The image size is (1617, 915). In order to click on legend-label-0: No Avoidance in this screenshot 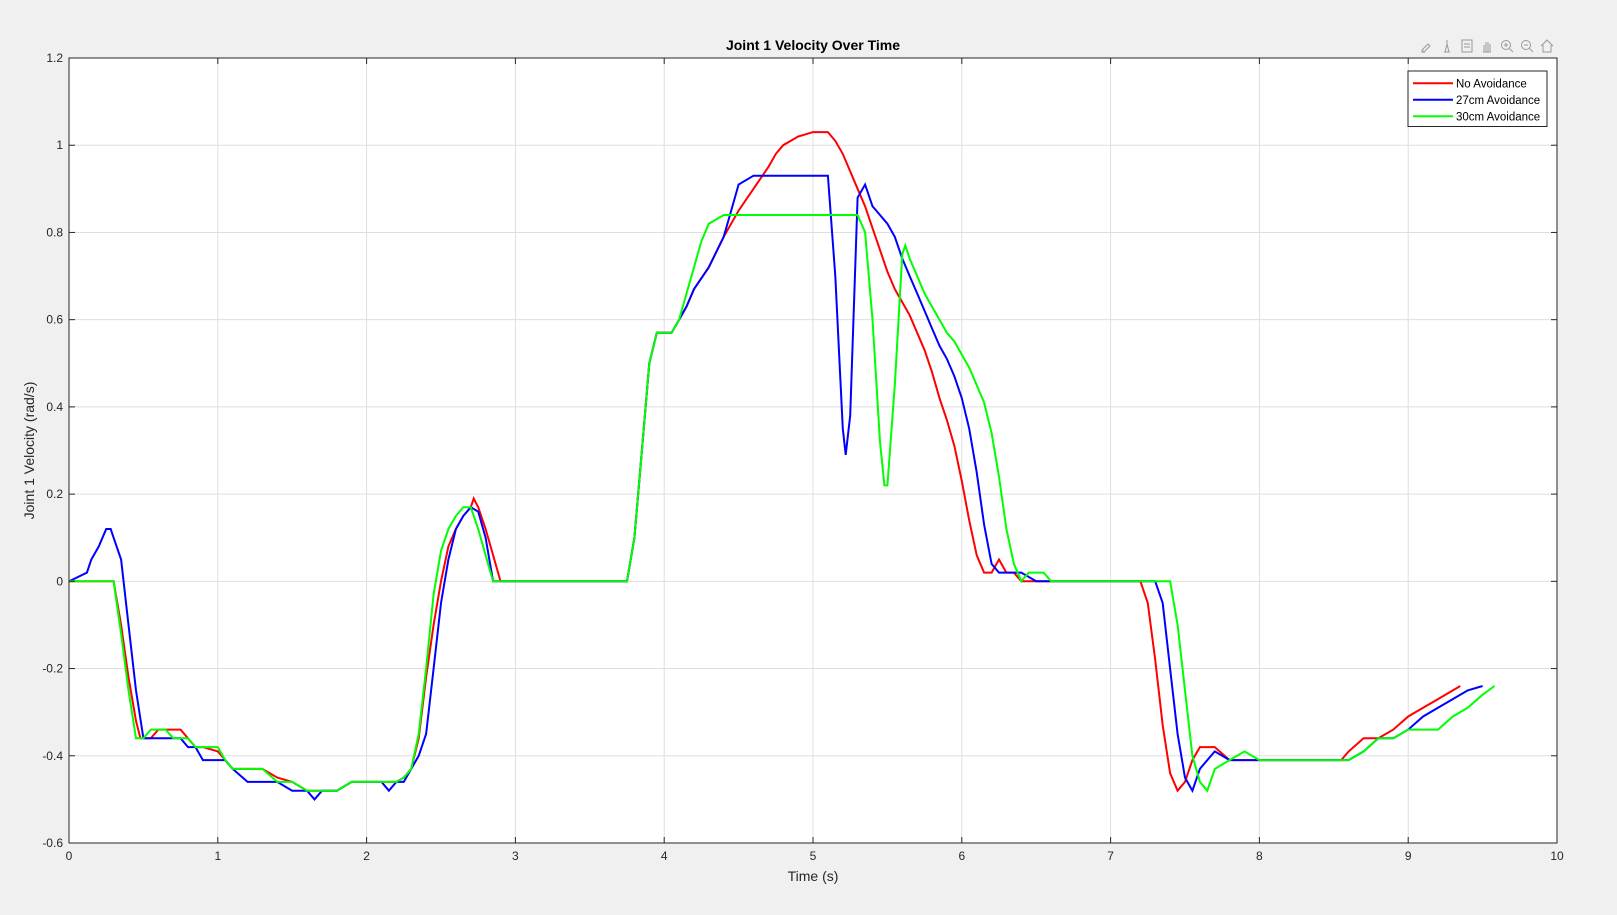, I will do `click(1491, 84)`.